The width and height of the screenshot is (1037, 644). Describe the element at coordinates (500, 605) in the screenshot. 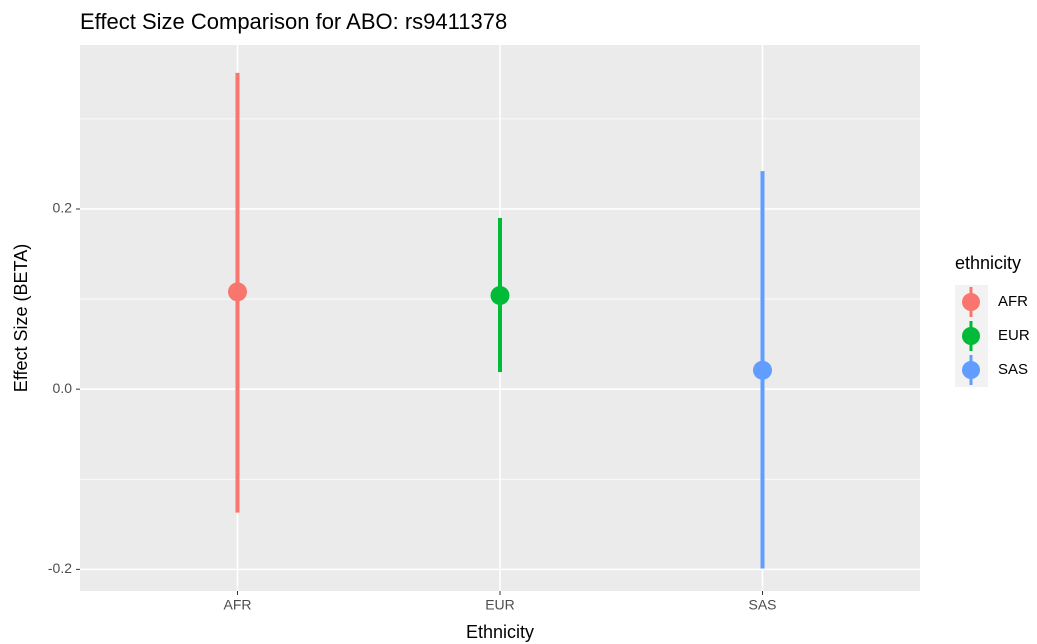

I see `x-tick-label: EUR` at that location.